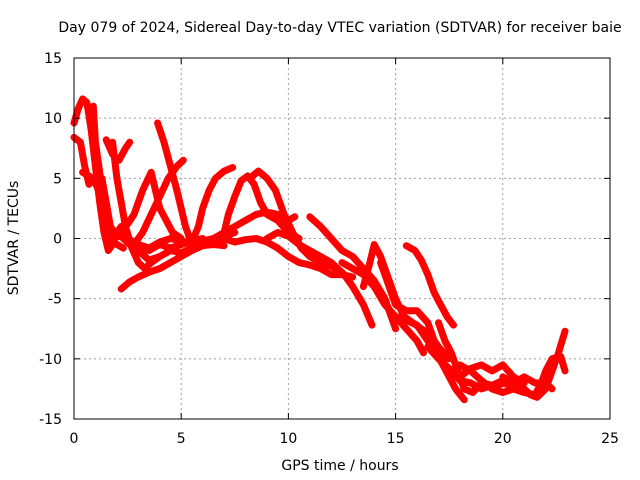 The width and height of the screenshot is (640, 480). I want to click on x-tick-label: 20, so click(503, 439).